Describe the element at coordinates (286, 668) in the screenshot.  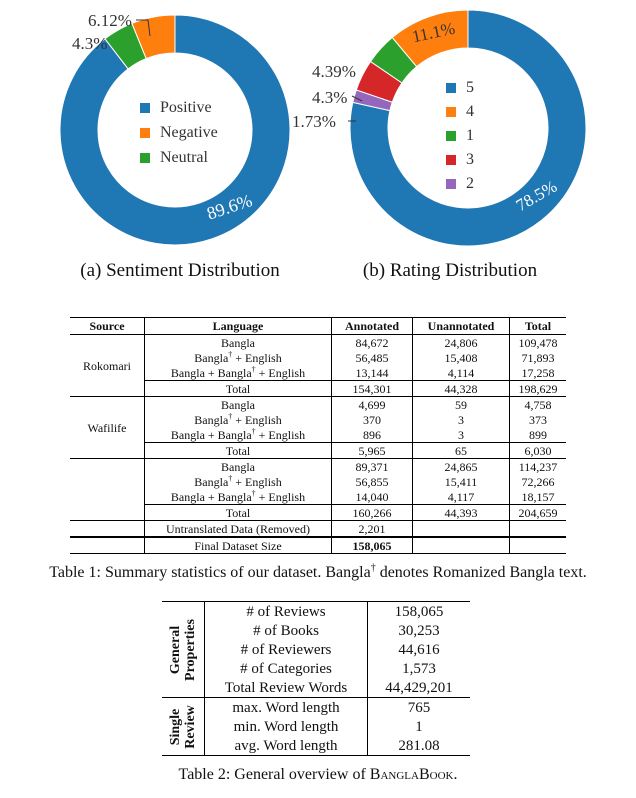
I see `property-cell: # of Categories` at that location.